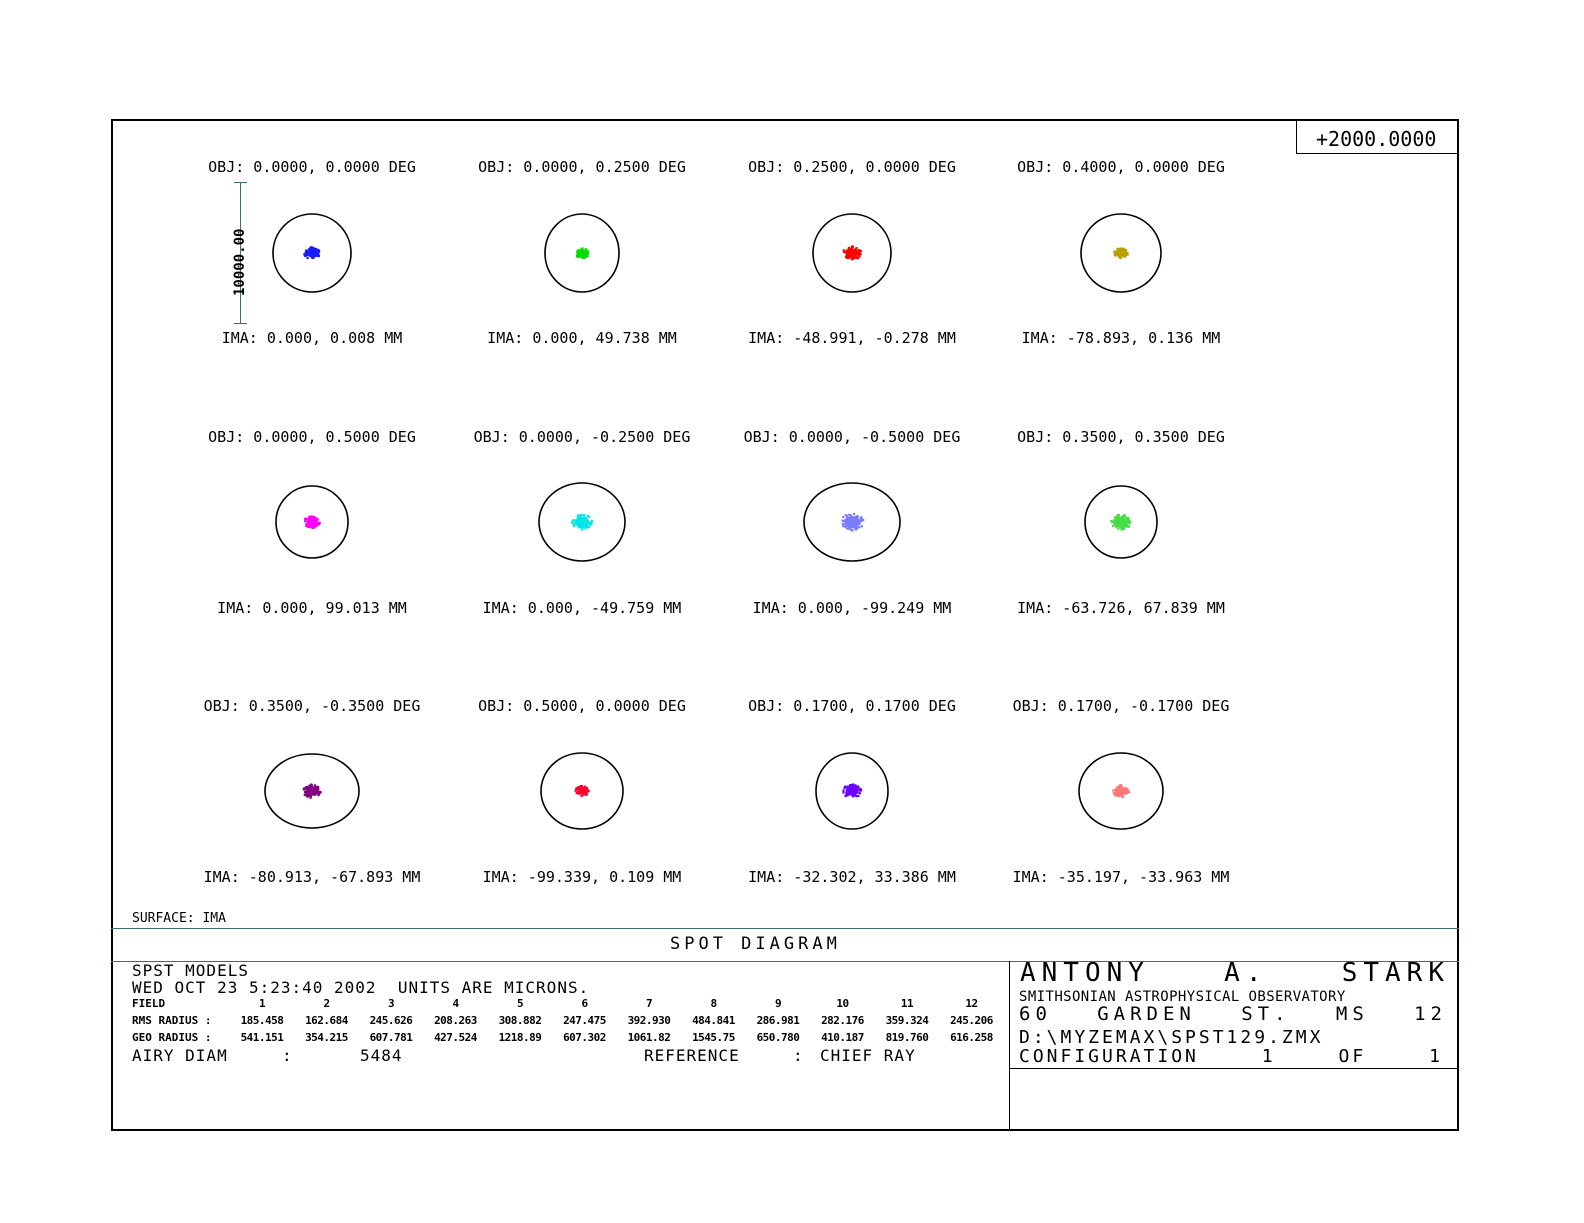  I want to click on rms-radius-7: 392.930, so click(649, 1020).